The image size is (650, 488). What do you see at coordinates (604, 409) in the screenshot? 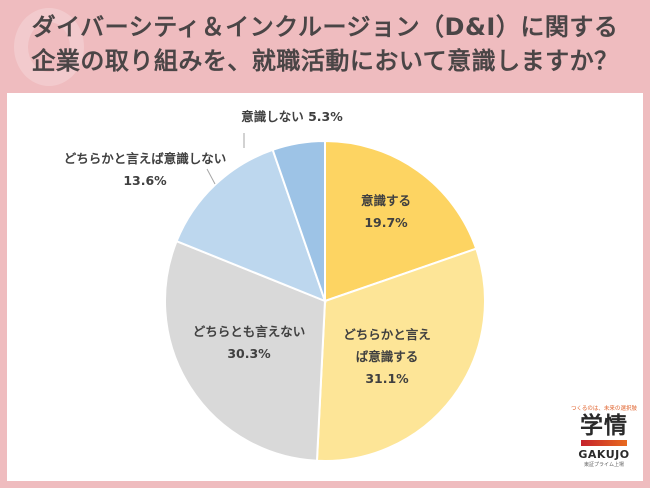
I see `logo-tagline: つくるのは、未来の選択肢` at bounding box center [604, 409].